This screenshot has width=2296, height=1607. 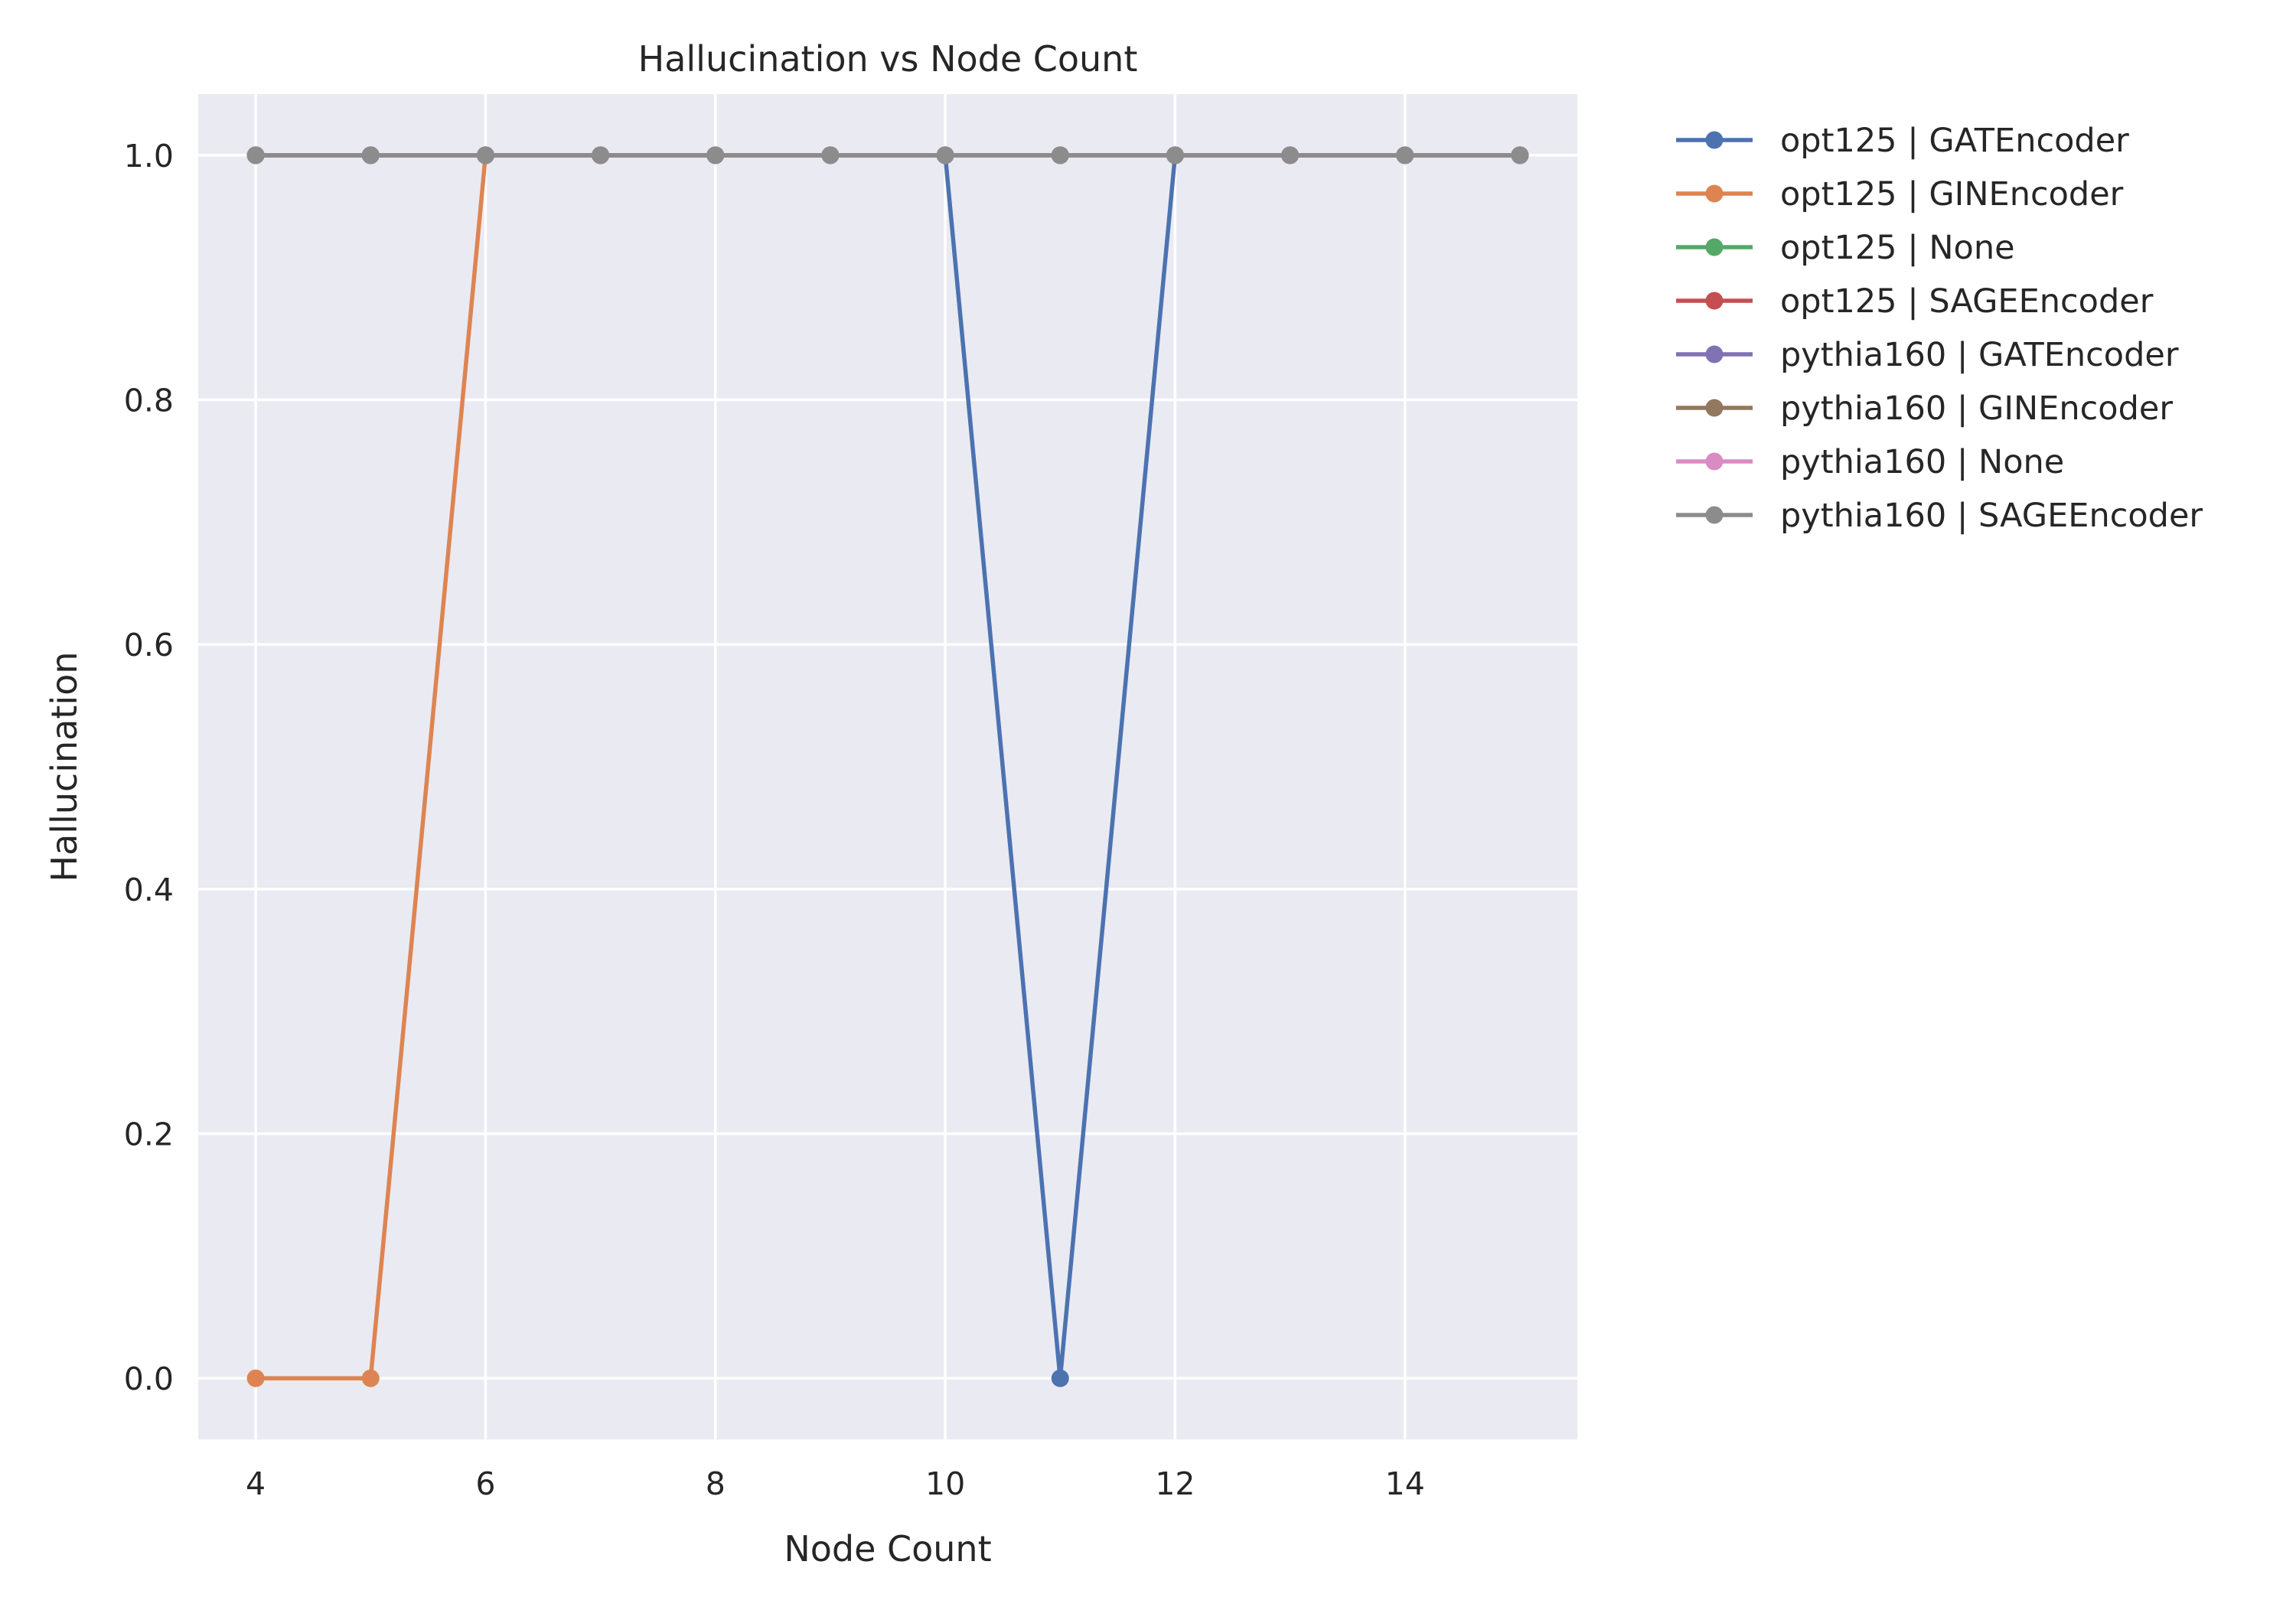 I want to click on y-tick-label: 0.4, so click(x=149, y=890).